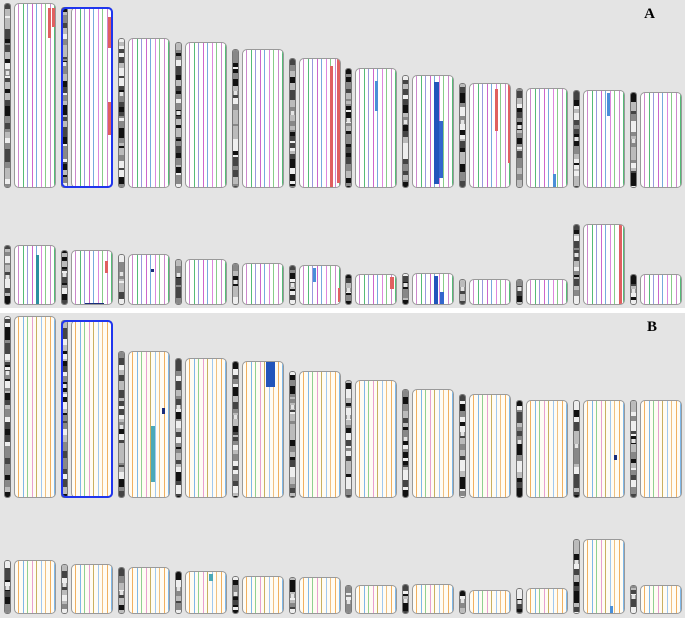 Image resolution: width=685 pixels, height=618 pixels. Describe the element at coordinates (292, 596) in the screenshot. I see `centromere` at that location.